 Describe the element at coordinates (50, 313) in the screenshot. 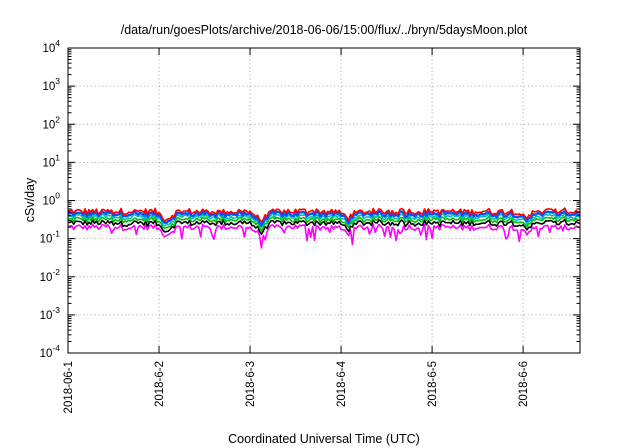

I see `y-tick-label: 10⁻³` at that location.